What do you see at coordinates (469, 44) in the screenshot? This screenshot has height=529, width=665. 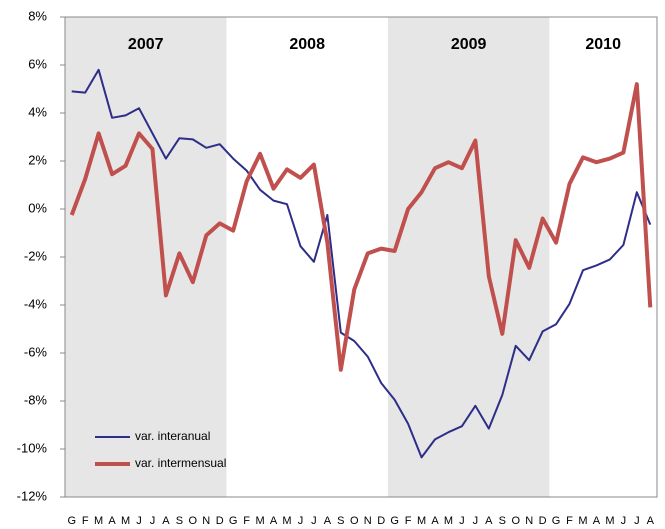 I see `year-label: 2009` at bounding box center [469, 44].